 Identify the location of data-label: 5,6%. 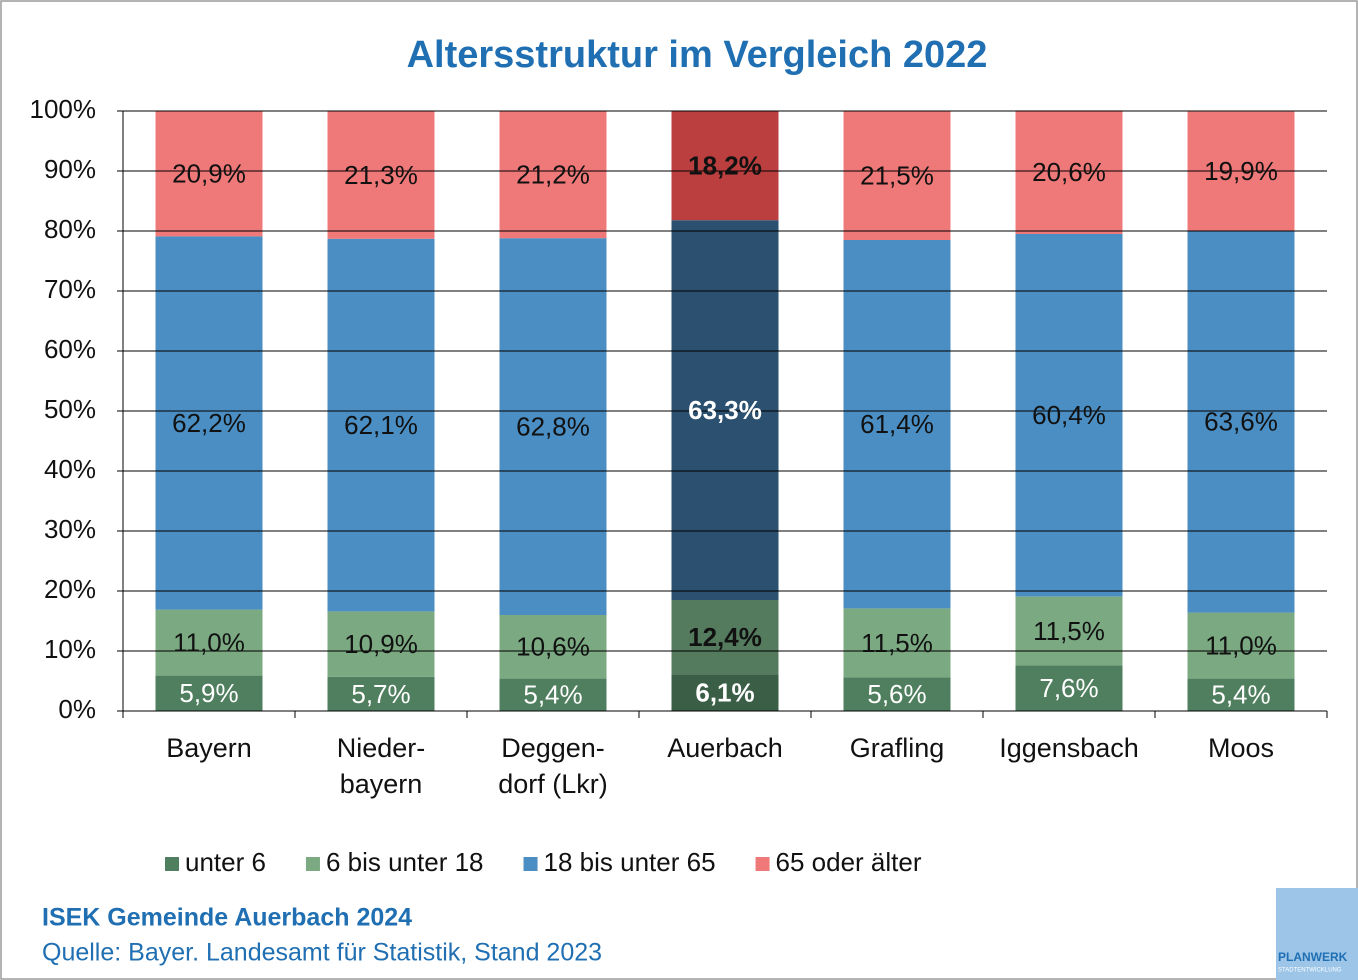
(896, 694).